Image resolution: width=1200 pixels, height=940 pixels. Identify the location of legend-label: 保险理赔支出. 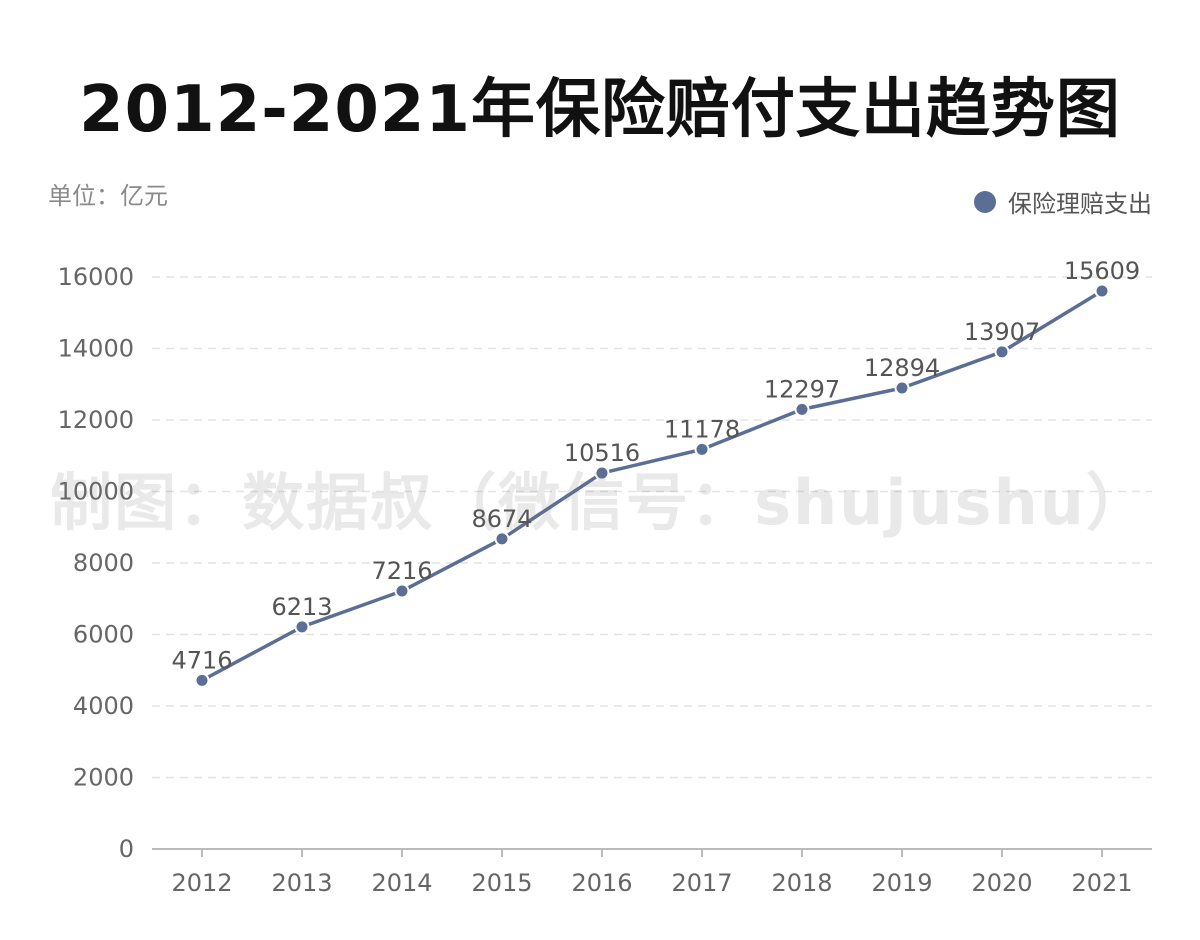
(1080, 204).